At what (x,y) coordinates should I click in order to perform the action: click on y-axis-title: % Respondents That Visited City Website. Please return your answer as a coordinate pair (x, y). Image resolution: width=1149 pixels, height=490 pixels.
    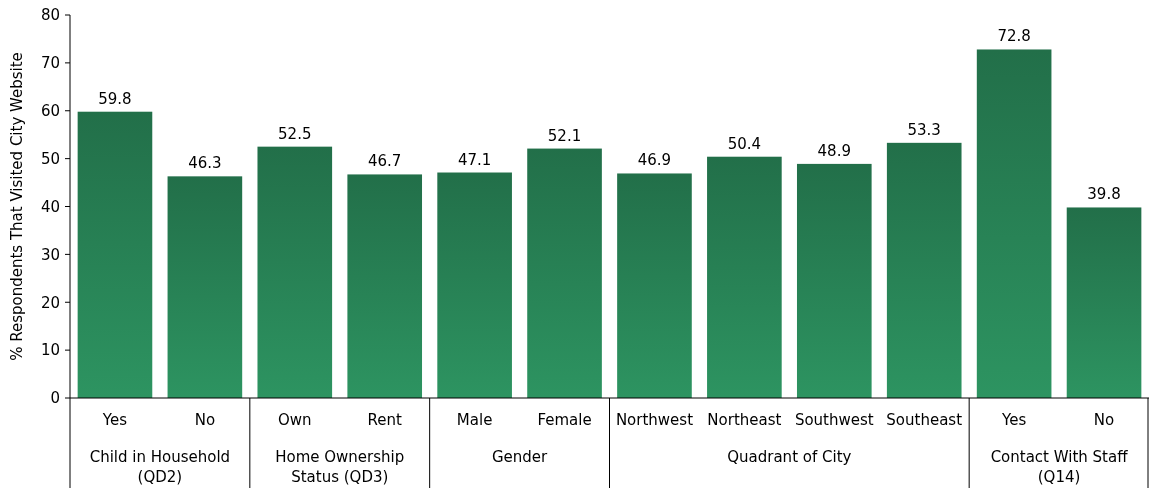
    Looking at the image, I should click on (17, 206).